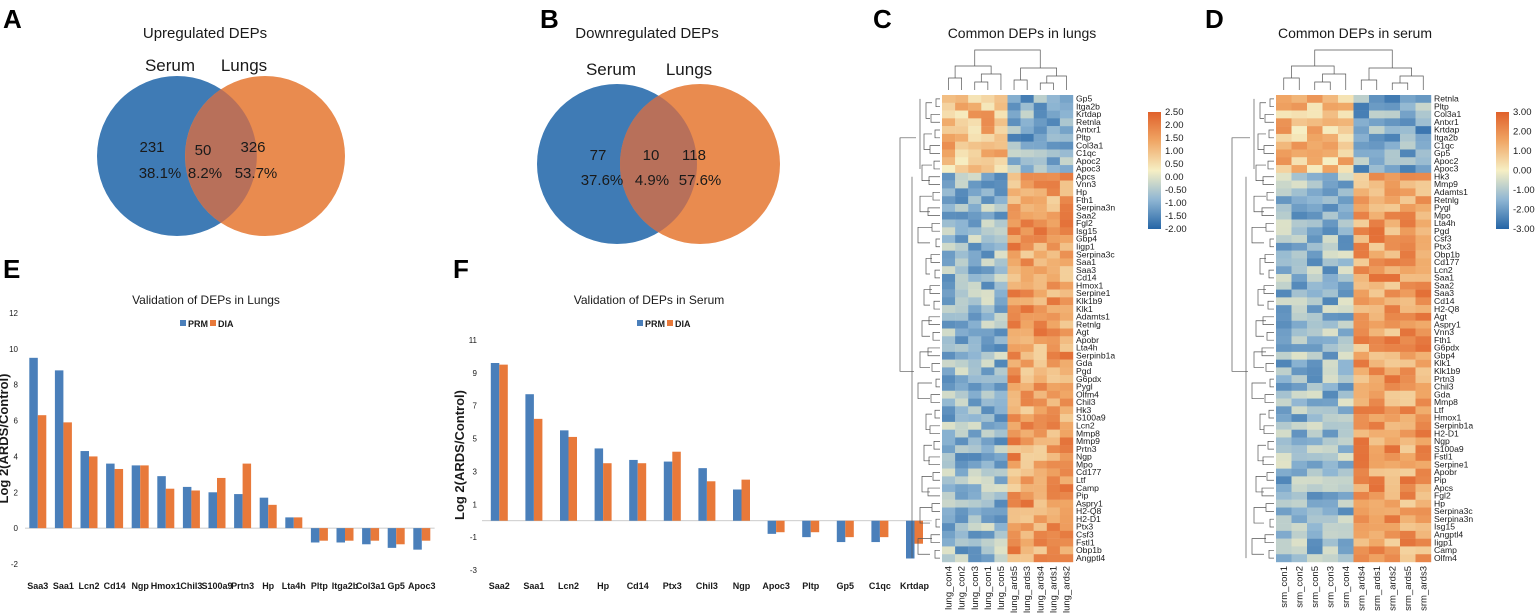 This screenshot has width=1535, height=614. What do you see at coordinates (1522, 112) in the screenshot?
I see `colorbar-tick-label: 3.00` at bounding box center [1522, 112].